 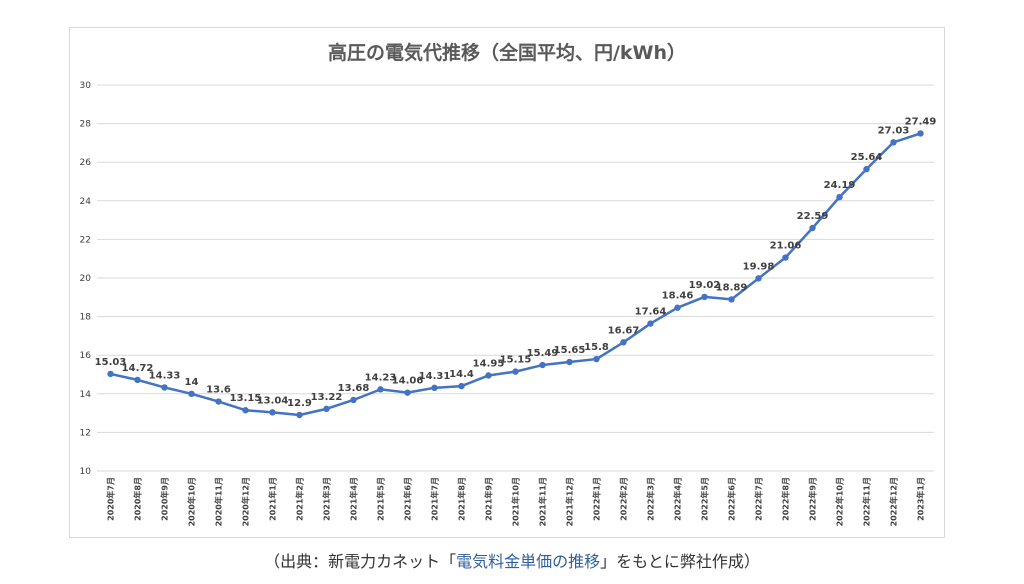 What do you see at coordinates (327, 397) in the screenshot?
I see `data-label: 13.22` at bounding box center [327, 397].